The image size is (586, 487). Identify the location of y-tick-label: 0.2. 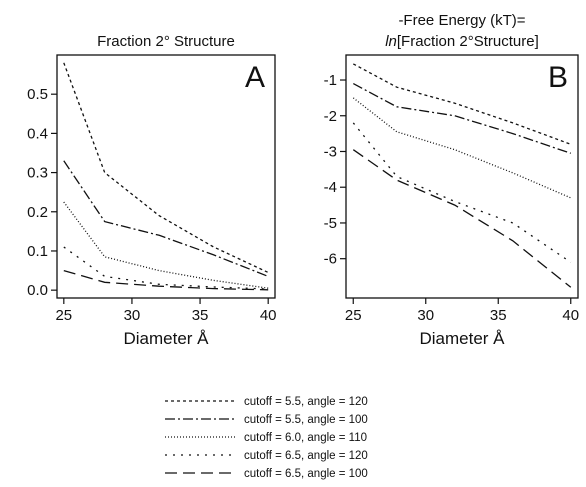
(37, 212).